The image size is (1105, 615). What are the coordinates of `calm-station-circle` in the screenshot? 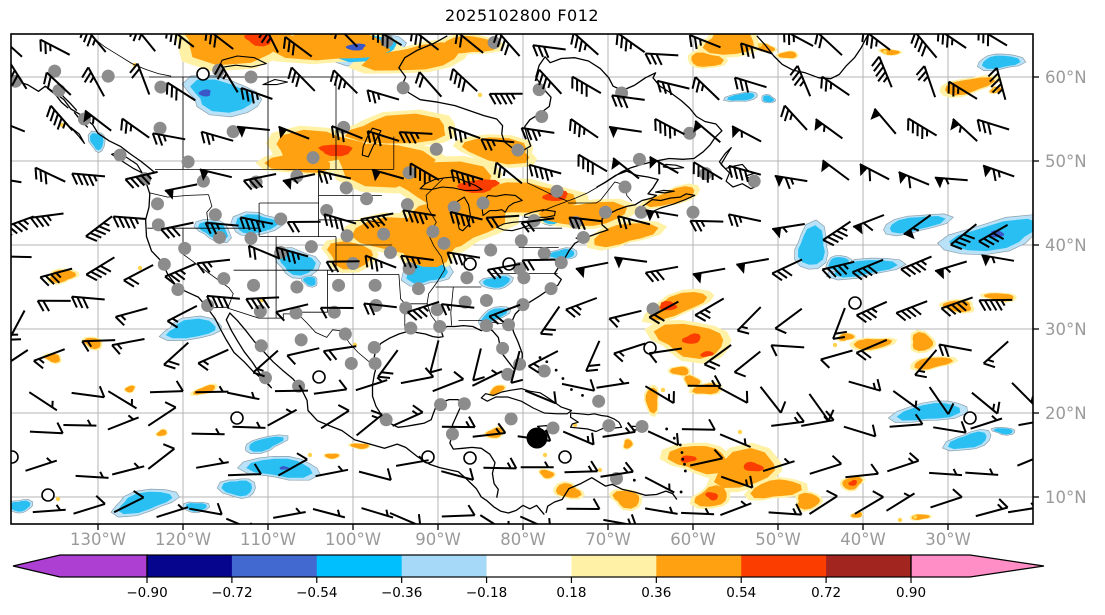 It's located at (203, 74).